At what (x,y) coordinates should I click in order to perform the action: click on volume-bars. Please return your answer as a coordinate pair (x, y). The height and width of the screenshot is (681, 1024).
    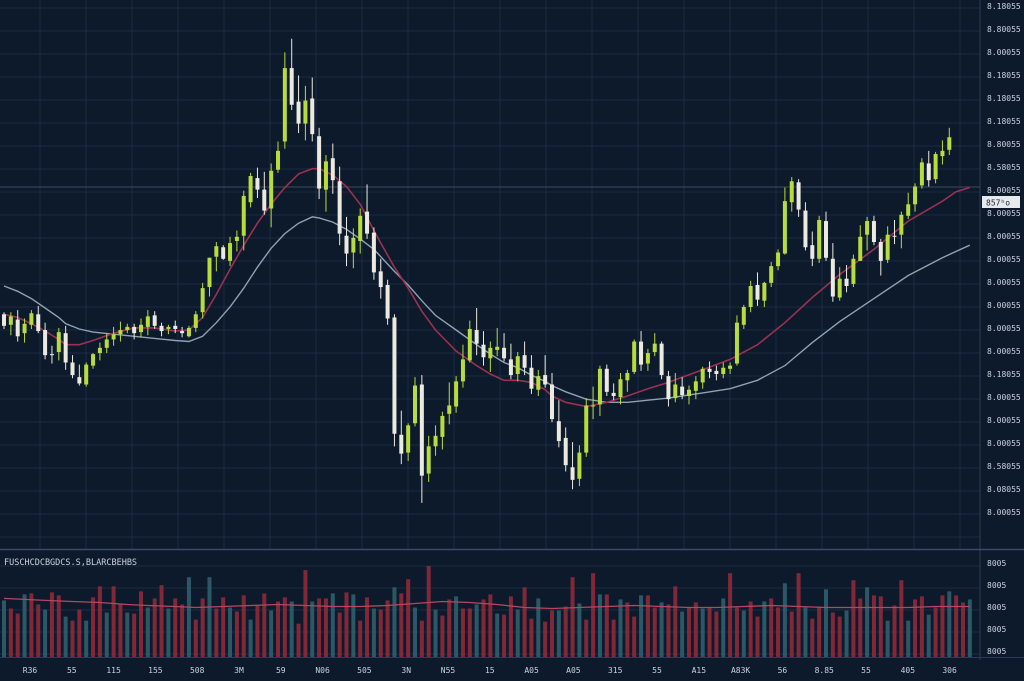
    Looking at the image, I should click on (487, 611).